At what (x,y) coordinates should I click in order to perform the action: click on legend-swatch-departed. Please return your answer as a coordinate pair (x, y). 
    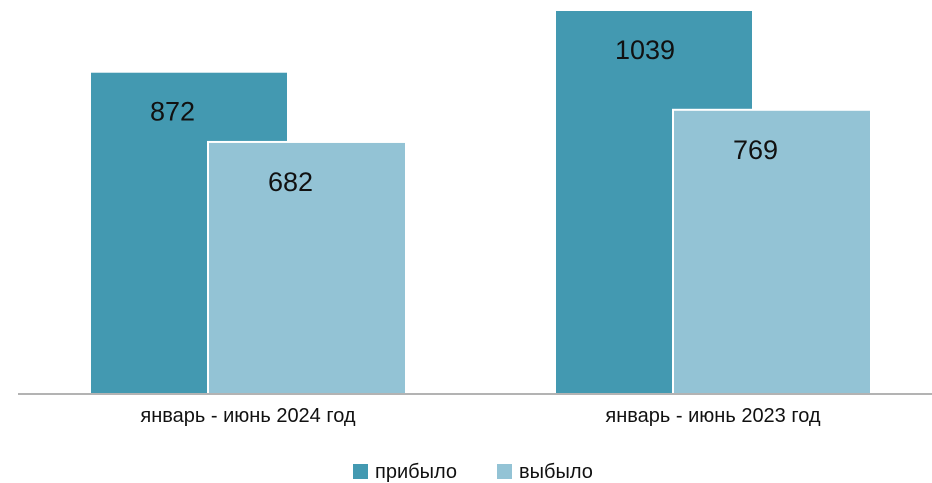
    Looking at the image, I should click on (504, 471).